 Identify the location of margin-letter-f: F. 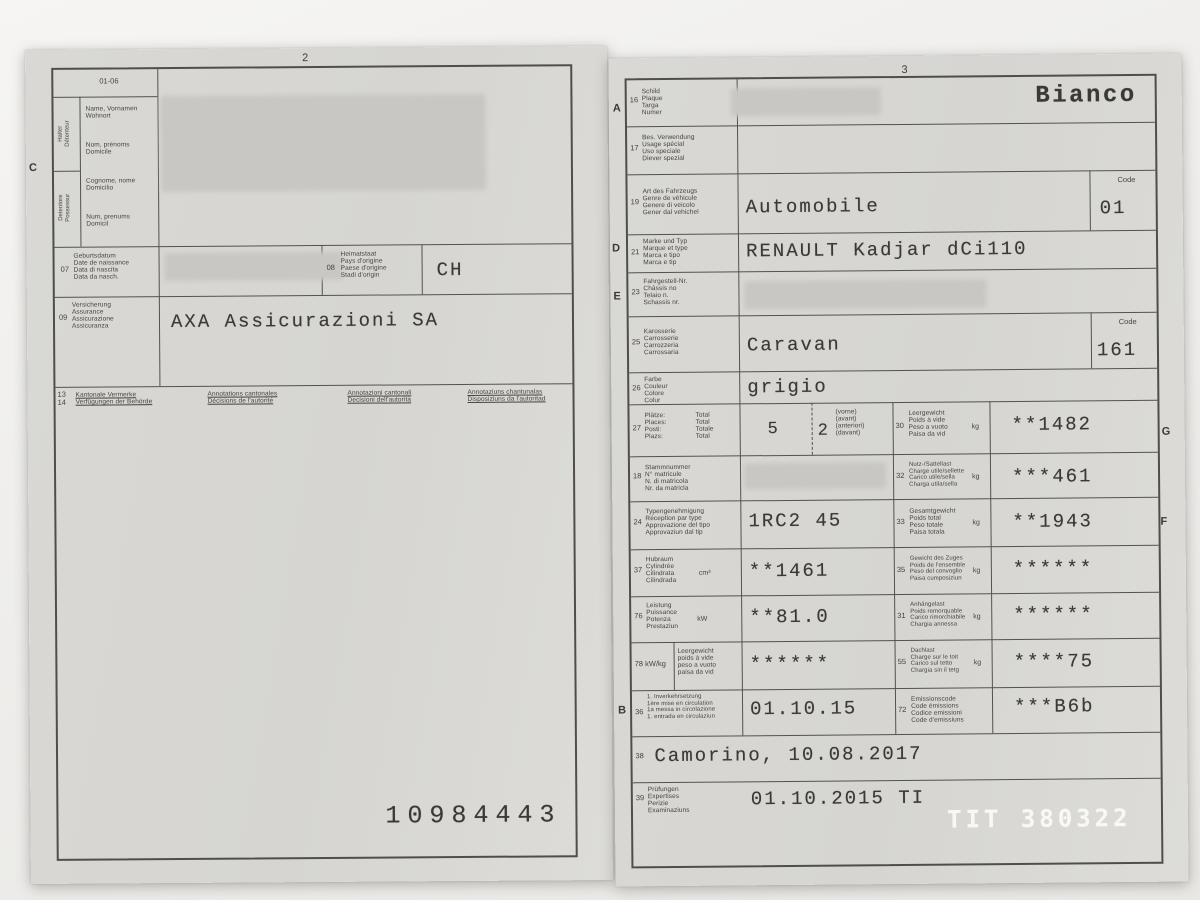
(1164, 521).